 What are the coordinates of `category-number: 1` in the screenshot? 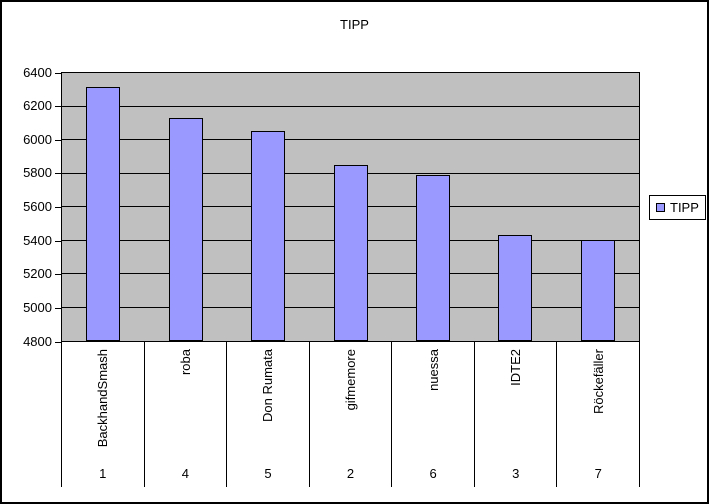 It's located at (103, 473).